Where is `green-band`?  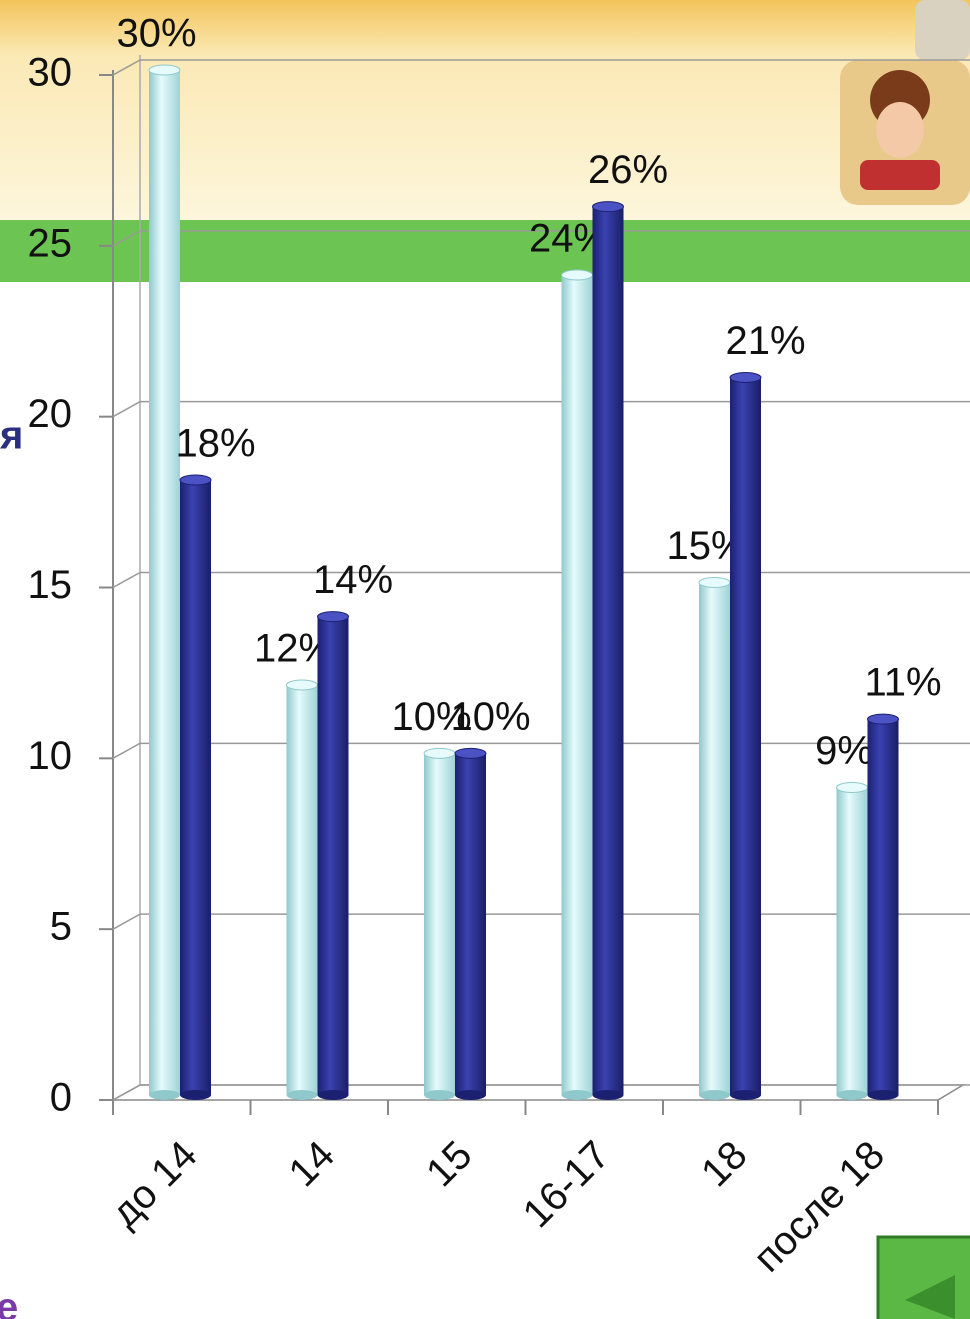 green-band is located at coordinates (485, 251).